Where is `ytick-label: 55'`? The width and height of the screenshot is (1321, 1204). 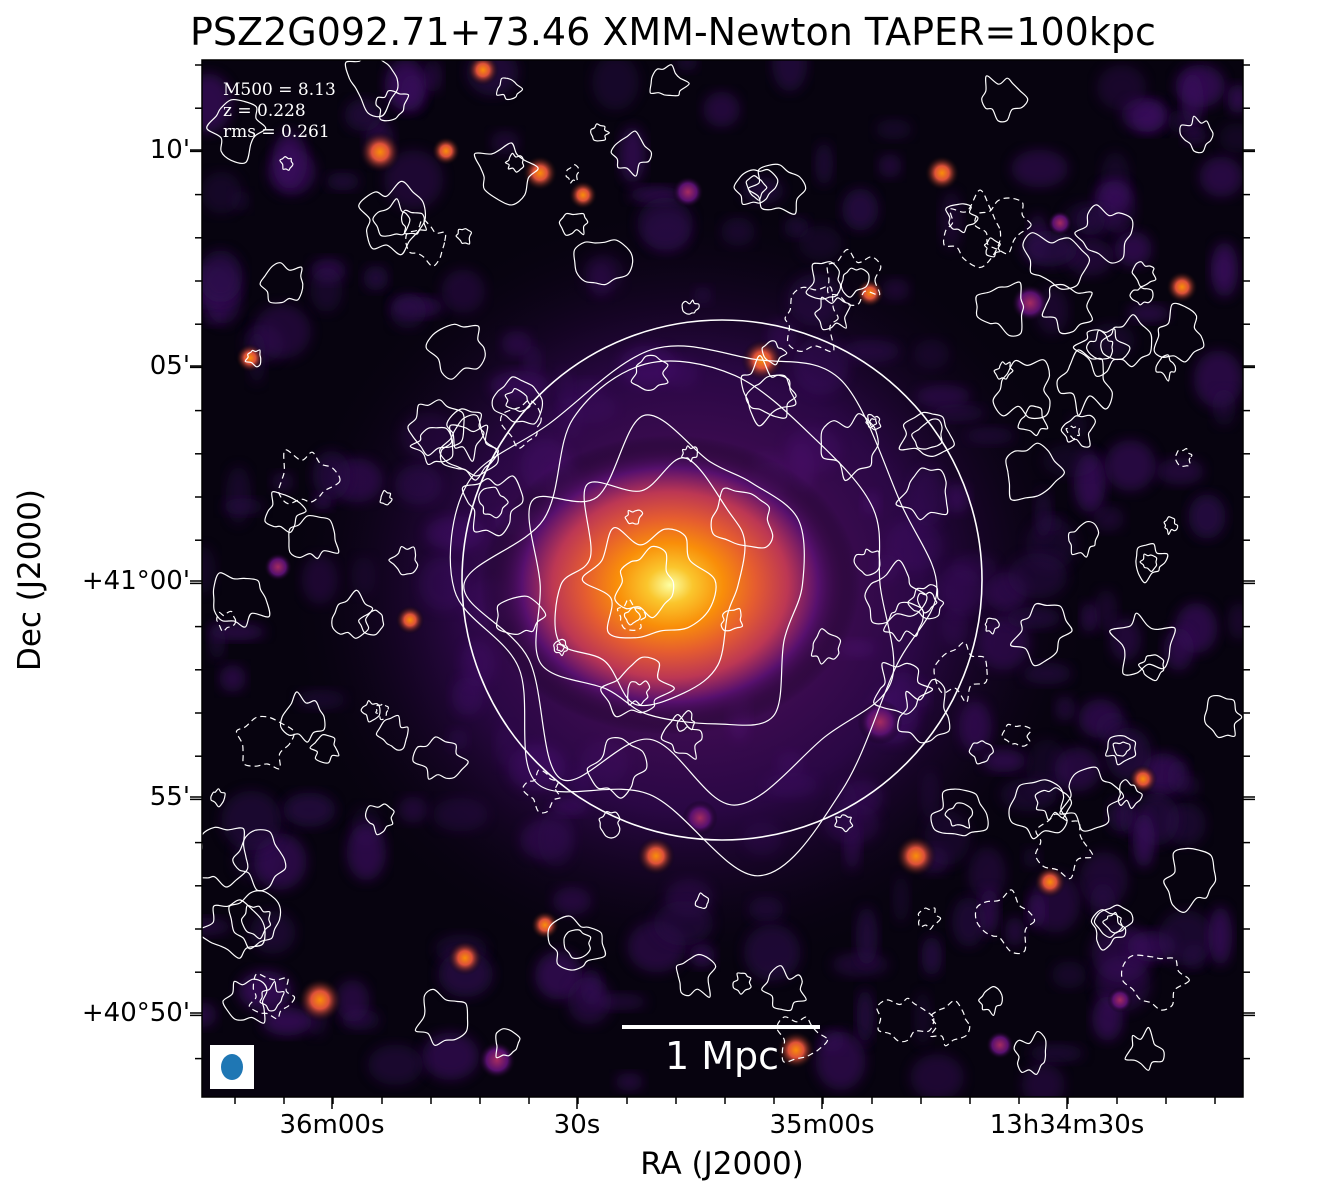 ytick-label: 55' is located at coordinates (169, 797).